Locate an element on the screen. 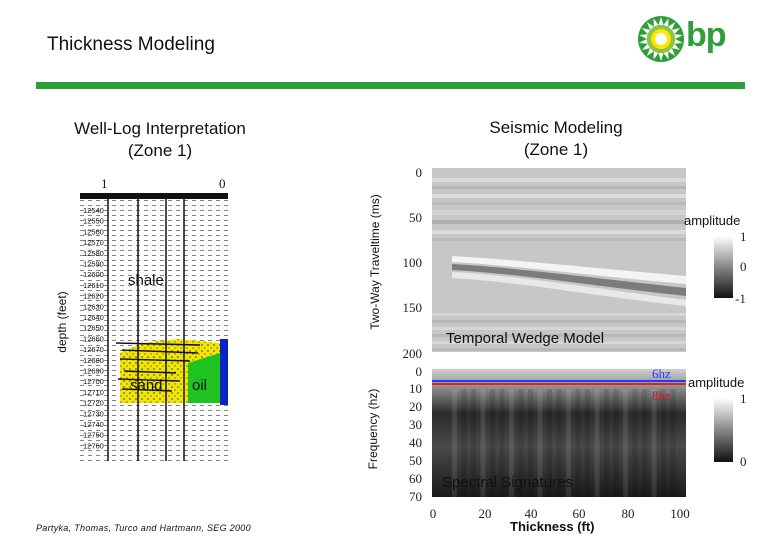 The width and height of the screenshot is (780, 540). depth-label: 12550 is located at coordinates (93, 221).